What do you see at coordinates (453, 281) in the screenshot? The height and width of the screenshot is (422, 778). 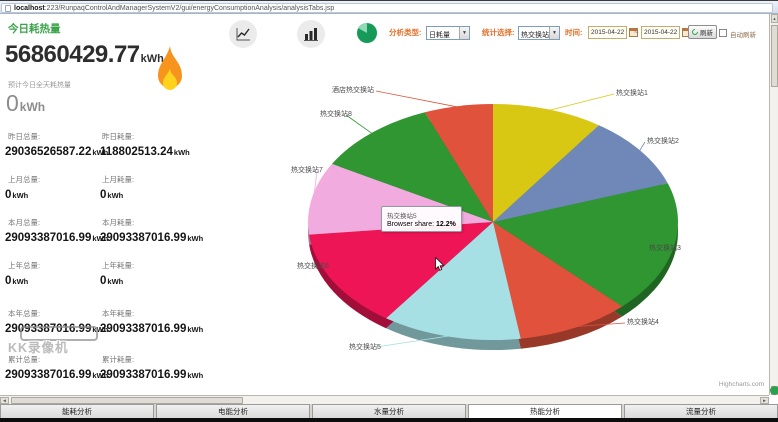 I see `pie-slice-热交换站5` at bounding box center [453, 281].